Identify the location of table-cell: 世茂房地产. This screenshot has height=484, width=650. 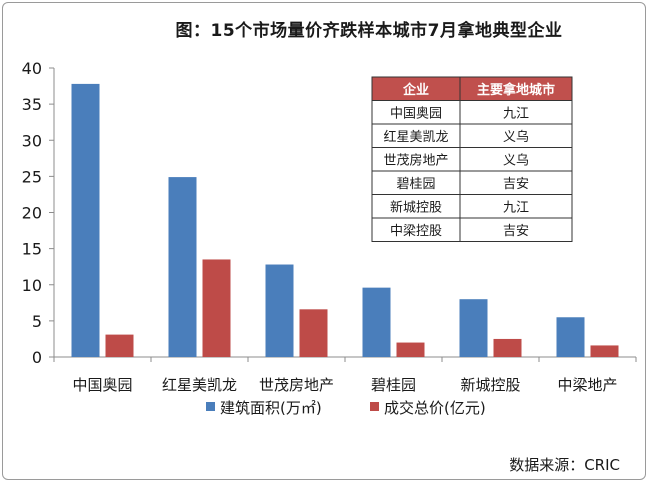
(415, 160).